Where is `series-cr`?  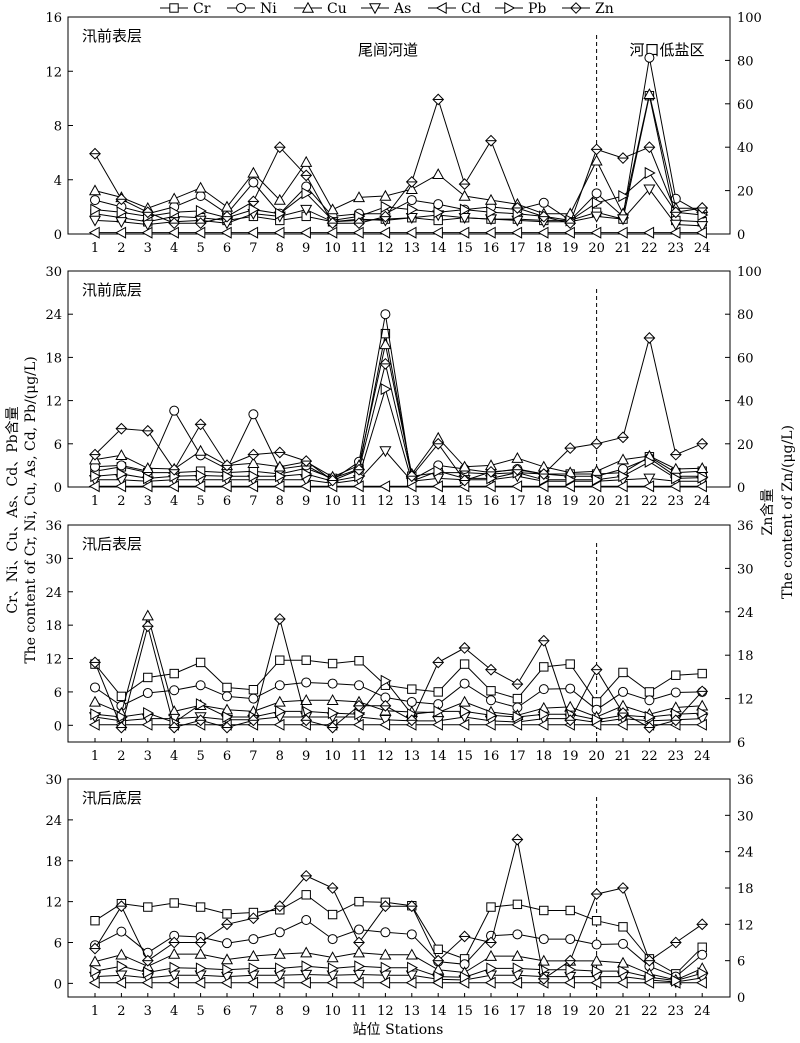 series-cr is located at coordinates (398, 158).